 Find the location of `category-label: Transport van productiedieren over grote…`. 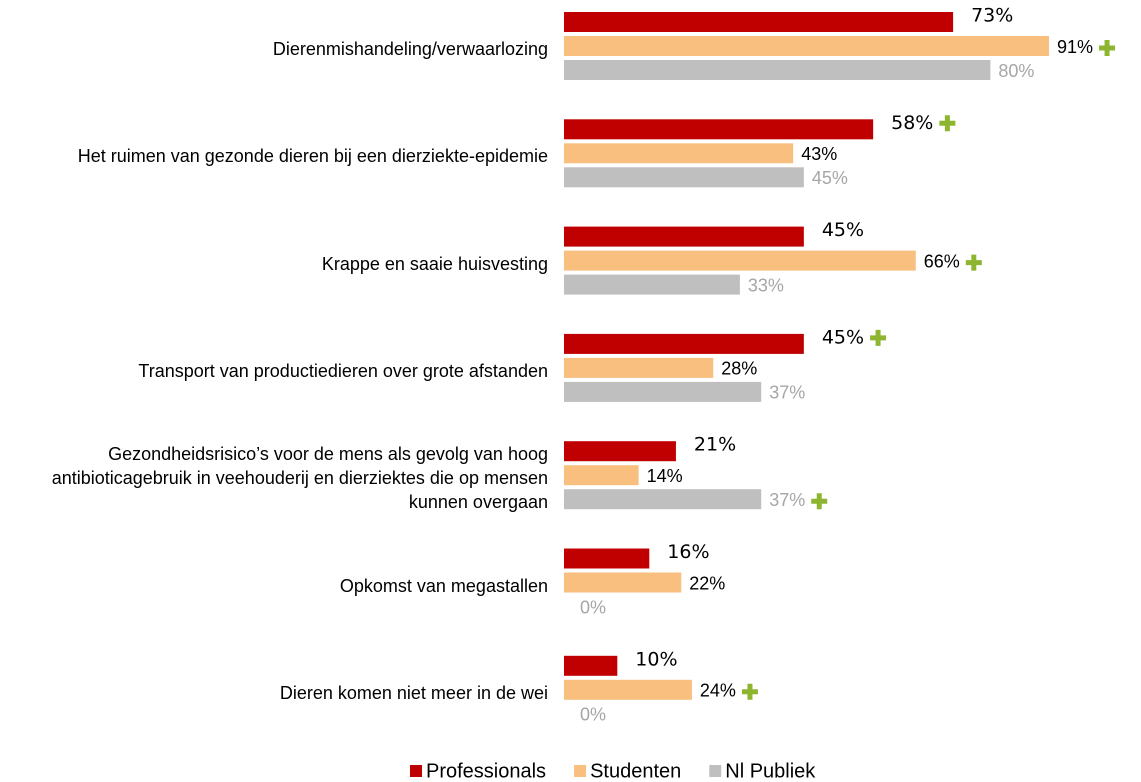

category-label: Transport van productiedieren over grote… is located at coordinates (343, 370).